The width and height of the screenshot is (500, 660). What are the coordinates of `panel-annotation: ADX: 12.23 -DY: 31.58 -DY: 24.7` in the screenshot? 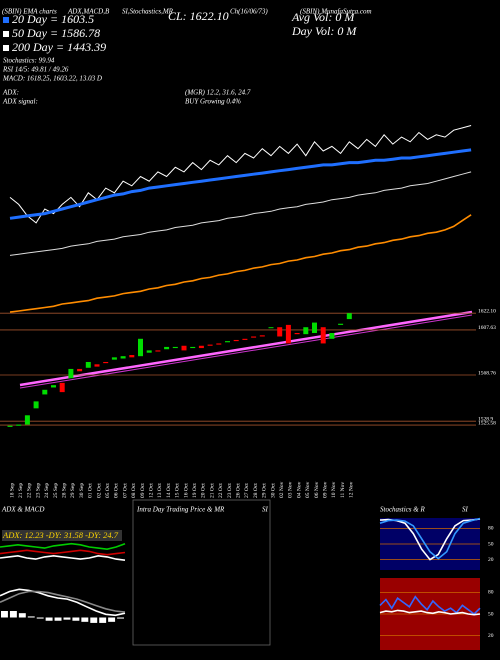 It's located at (60, 535).